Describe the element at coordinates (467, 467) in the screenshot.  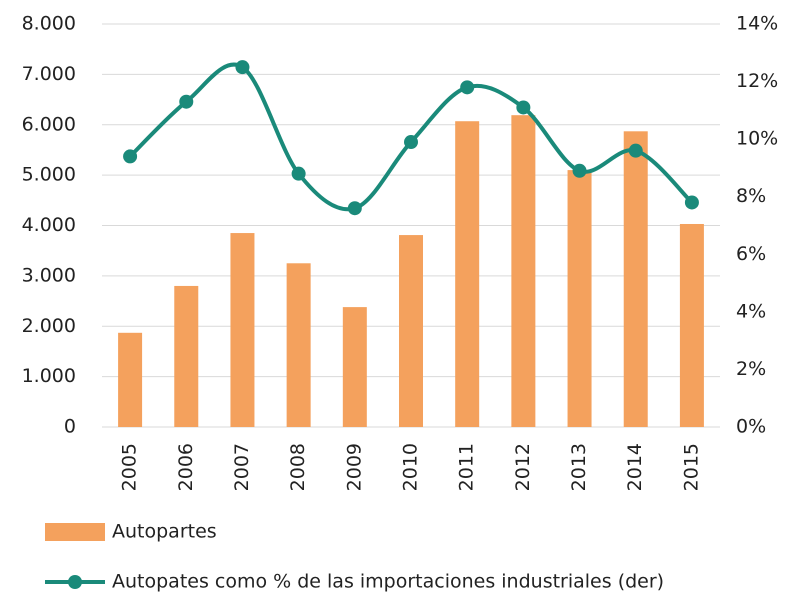
I see `x-tick-label: 2011` at that location.